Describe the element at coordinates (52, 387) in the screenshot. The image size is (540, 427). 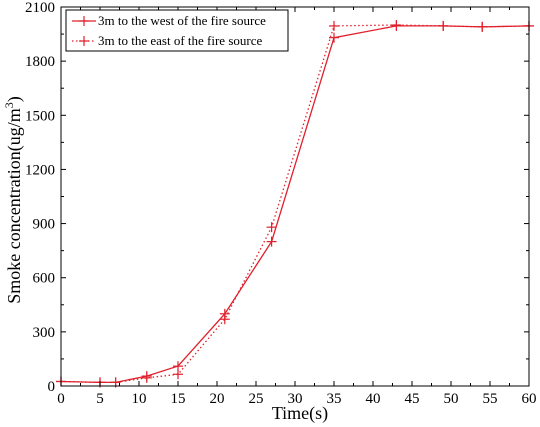
I see `y-tick-label: 0` at that location.